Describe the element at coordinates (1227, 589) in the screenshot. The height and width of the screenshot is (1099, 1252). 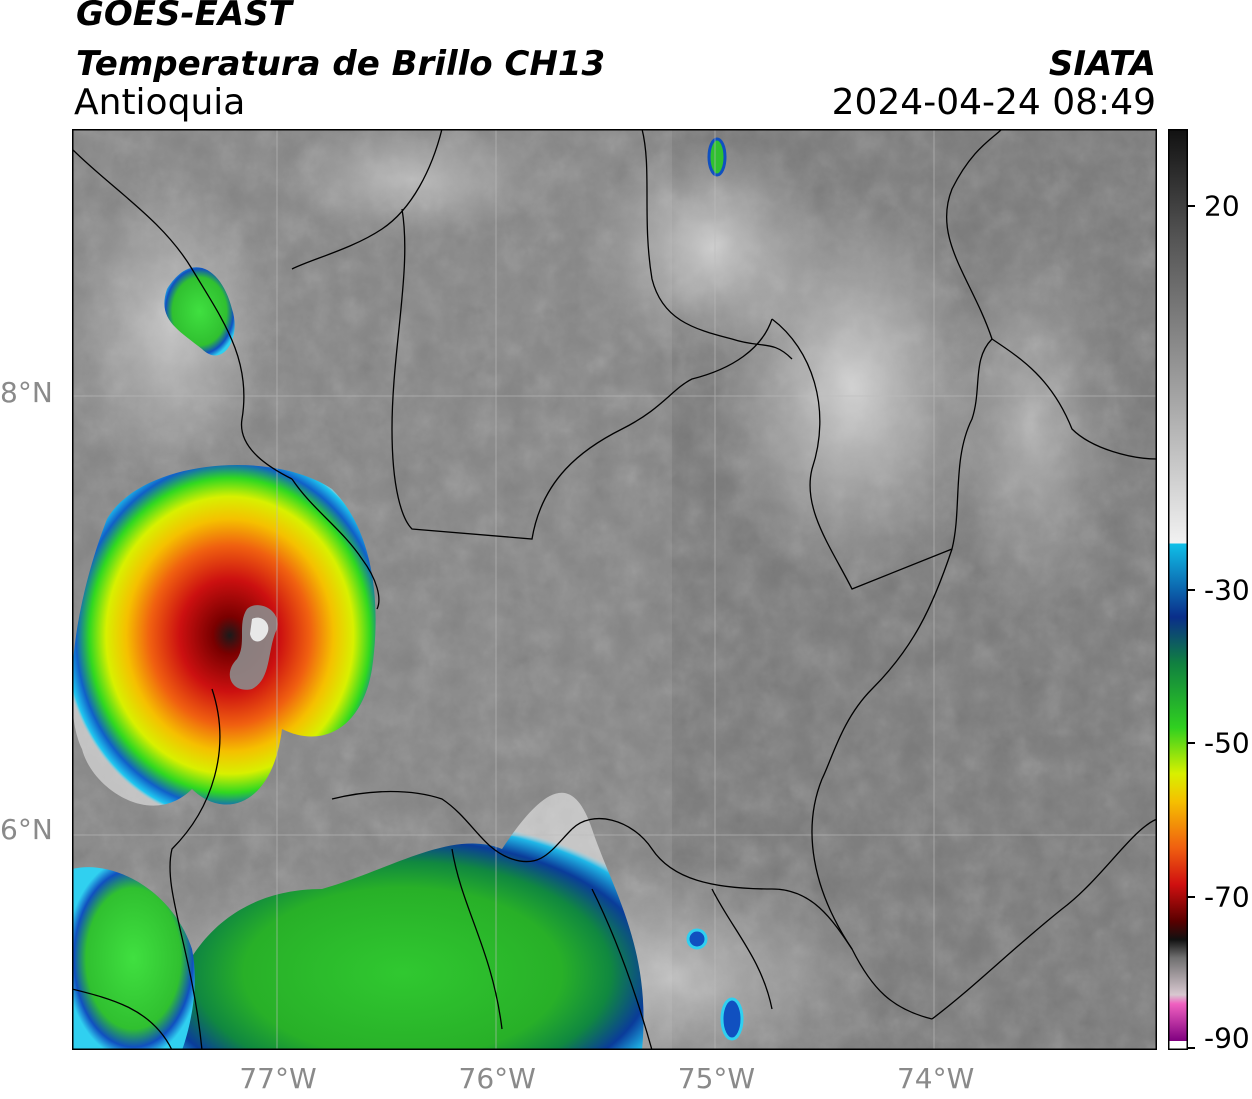
I see `colorbar-tick-1: -30` at that location.